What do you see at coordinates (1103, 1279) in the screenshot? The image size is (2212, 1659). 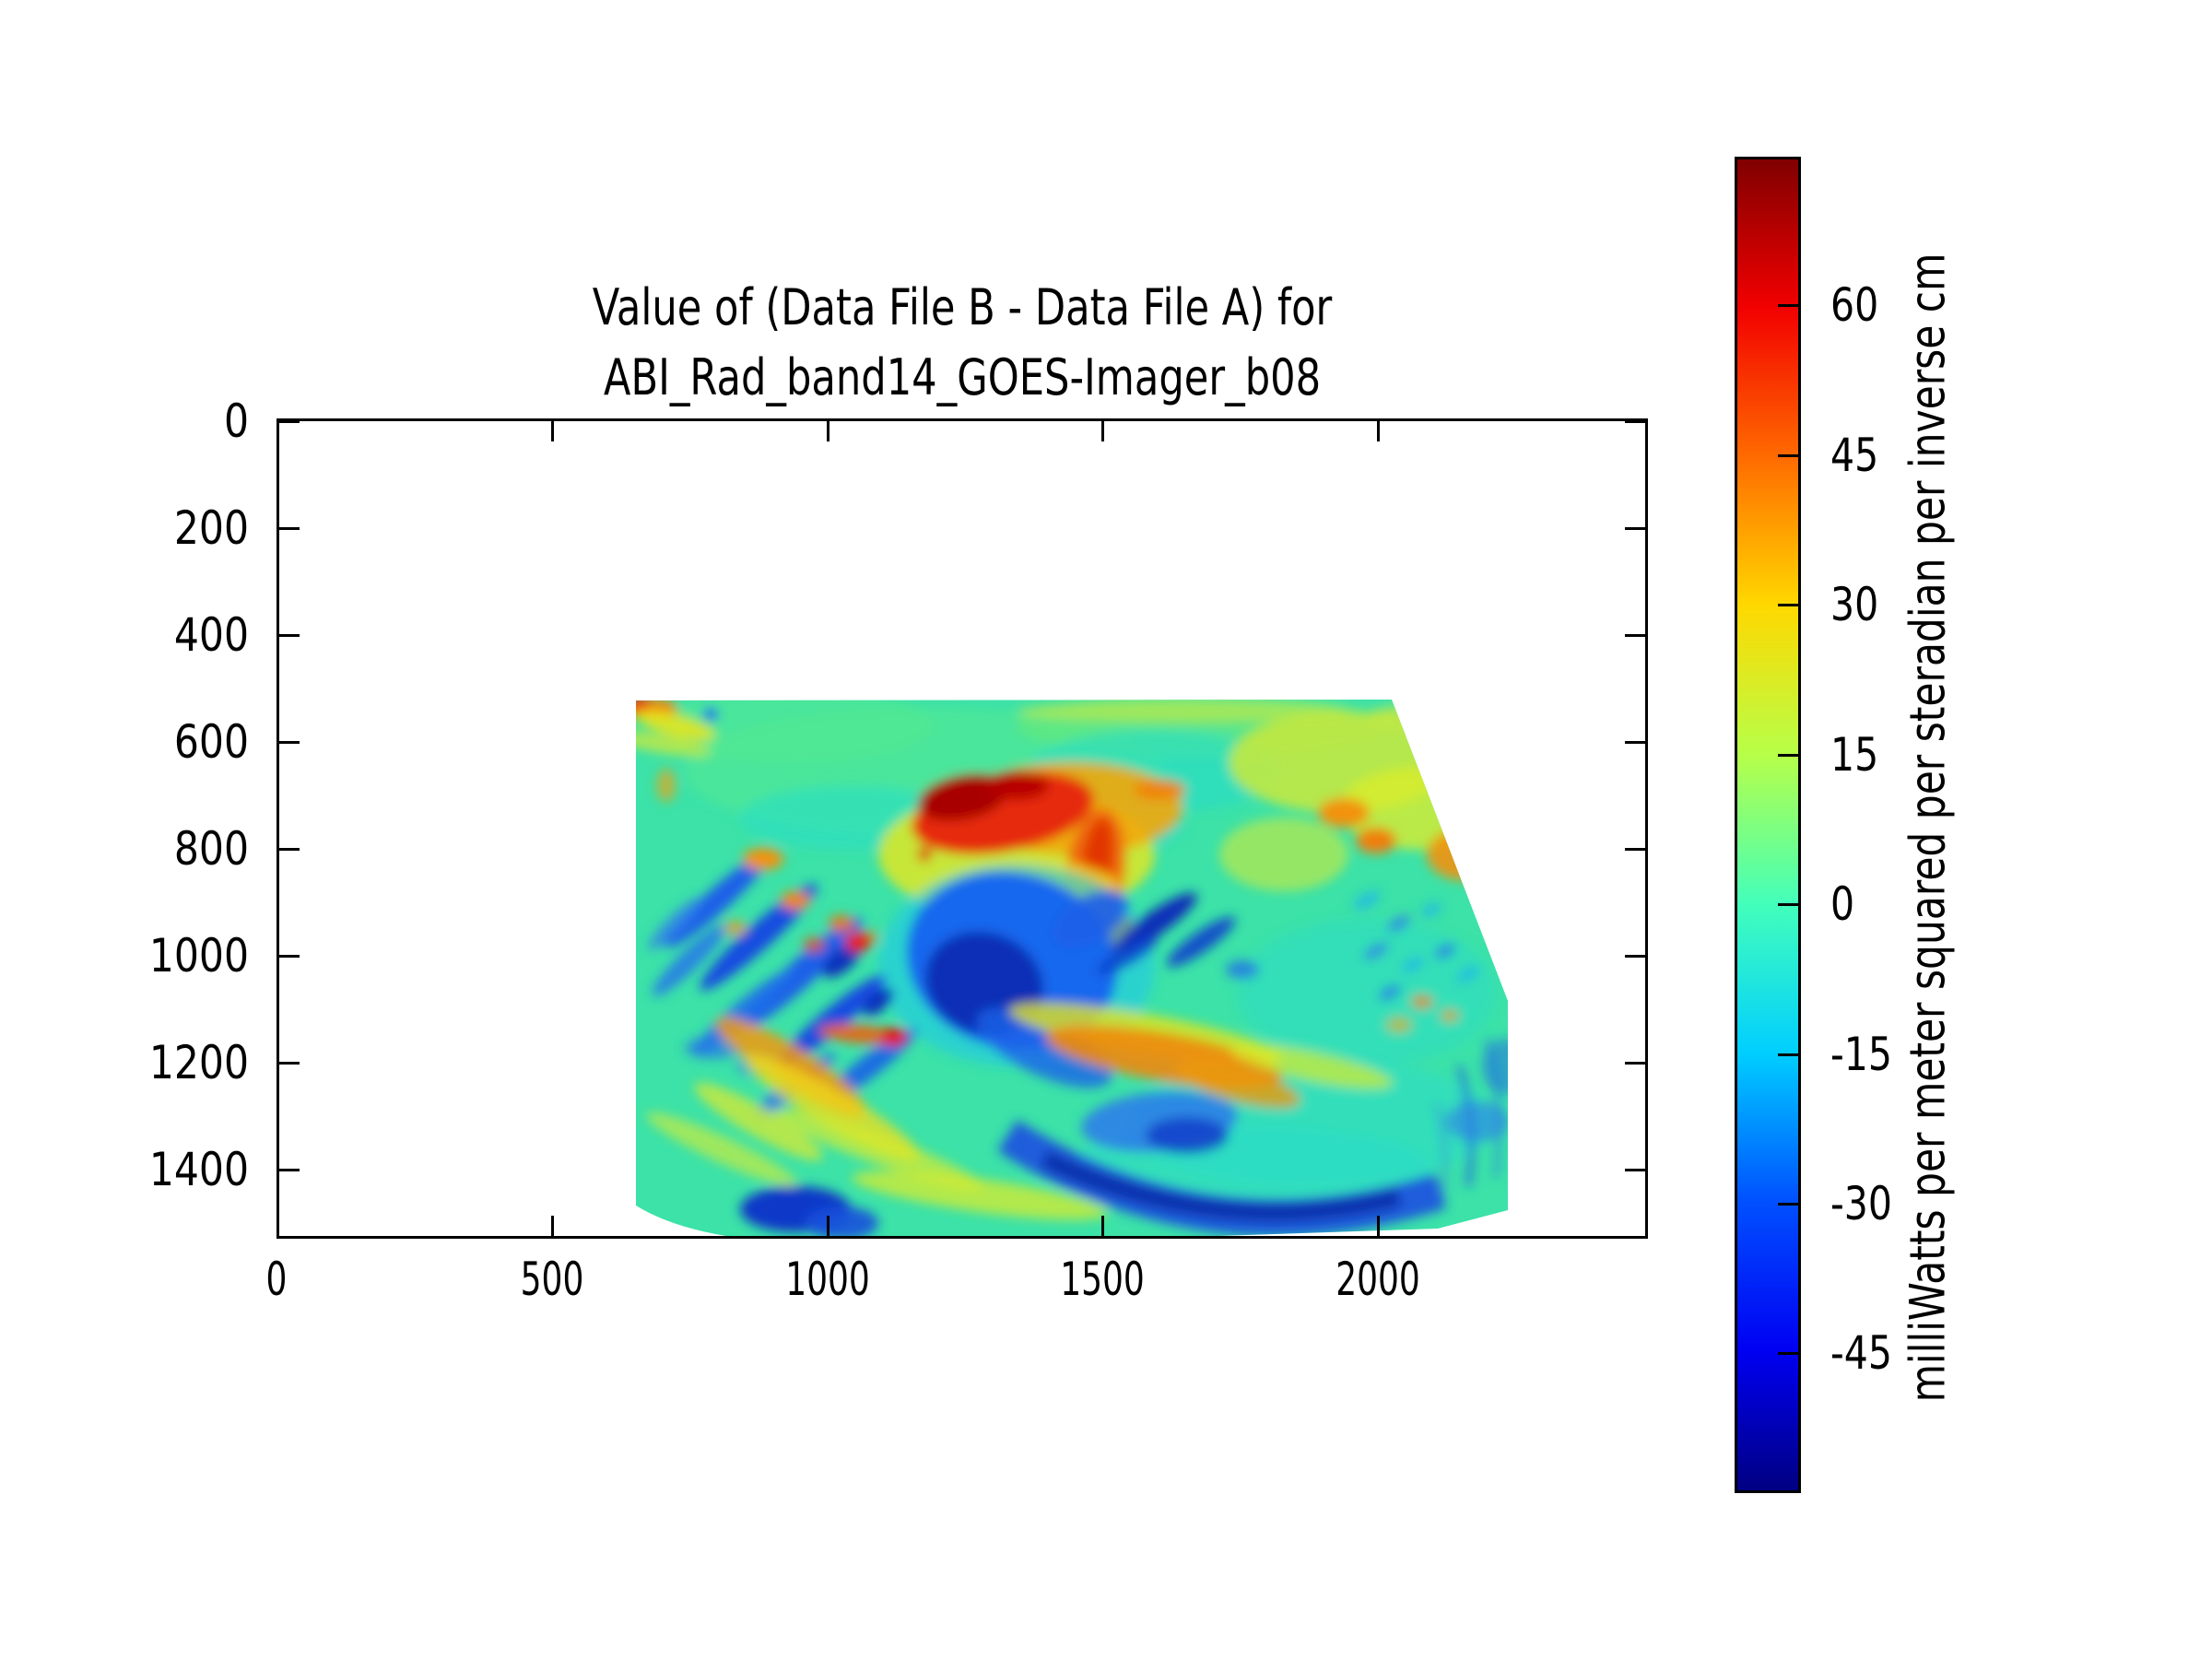 I see `x-tick-label: 1500` at bounding box center [1103, 1279].